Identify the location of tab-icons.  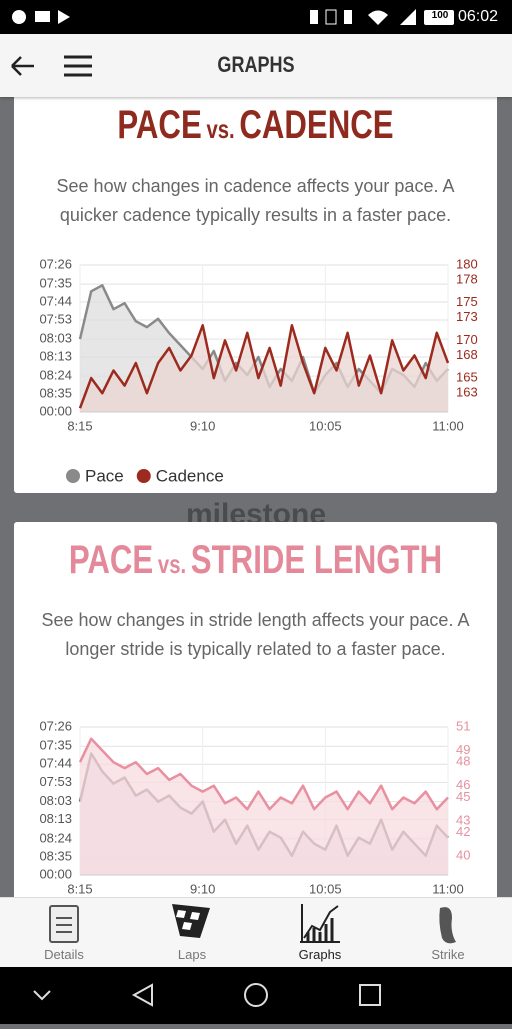
(252, 924).